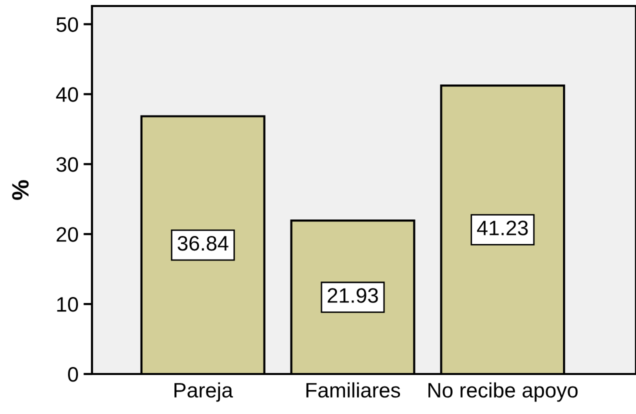  What do you see at coordinates (502, 228) in the screenshot?
I see `data-label: 41.23` at bounding box center [502, 228].